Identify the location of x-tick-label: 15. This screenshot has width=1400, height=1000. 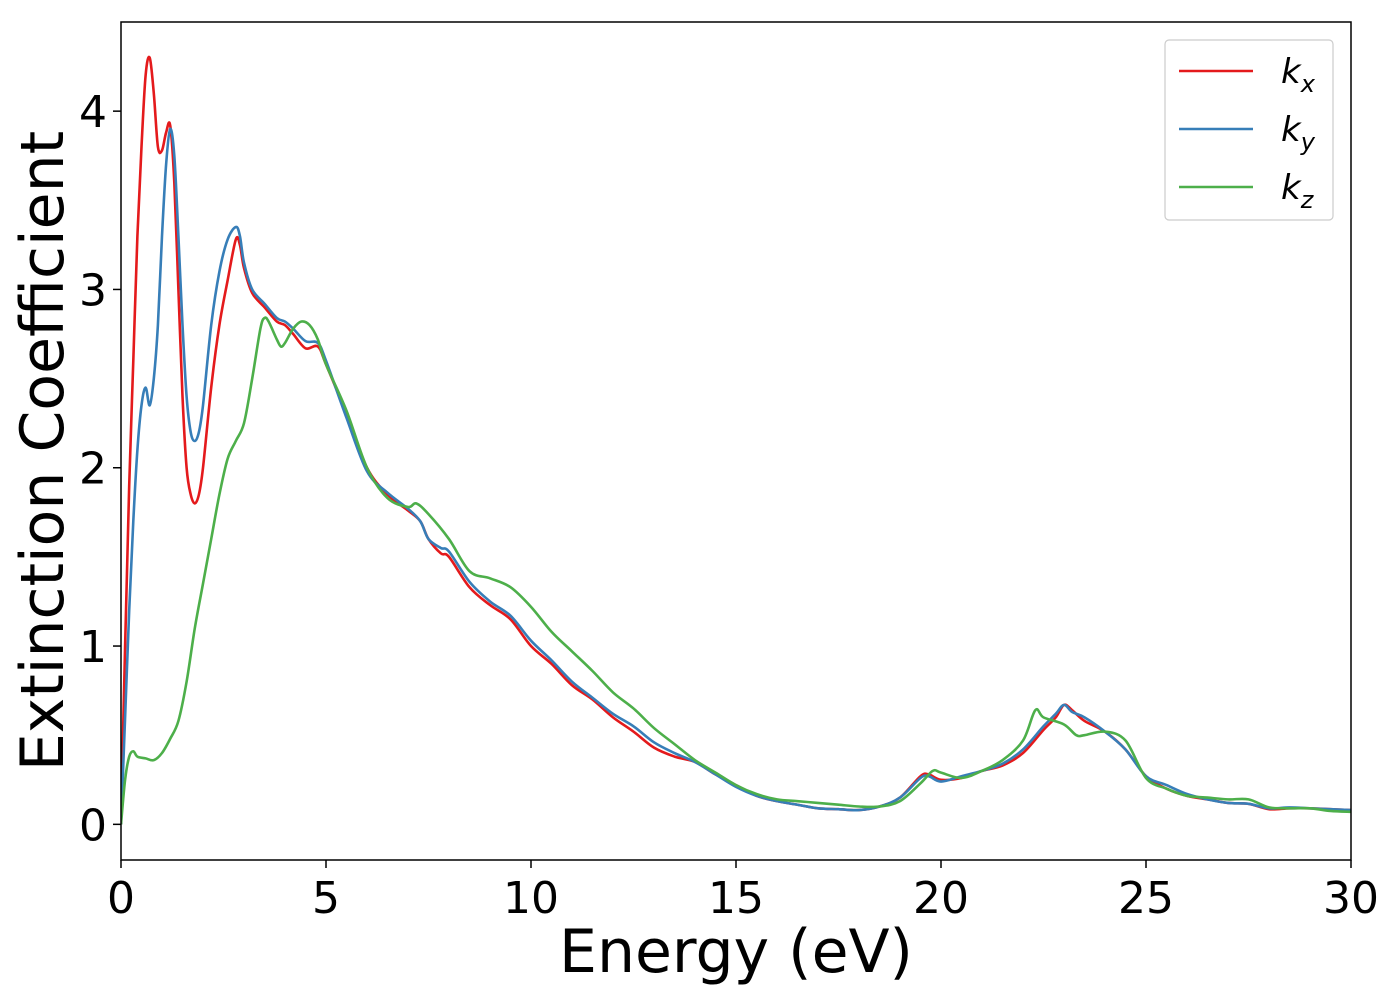
(736, 898).